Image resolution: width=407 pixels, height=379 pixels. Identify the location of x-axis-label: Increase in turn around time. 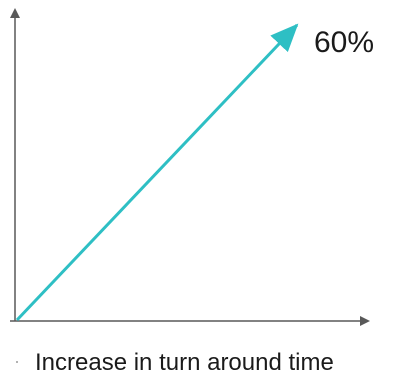
(184, 362).